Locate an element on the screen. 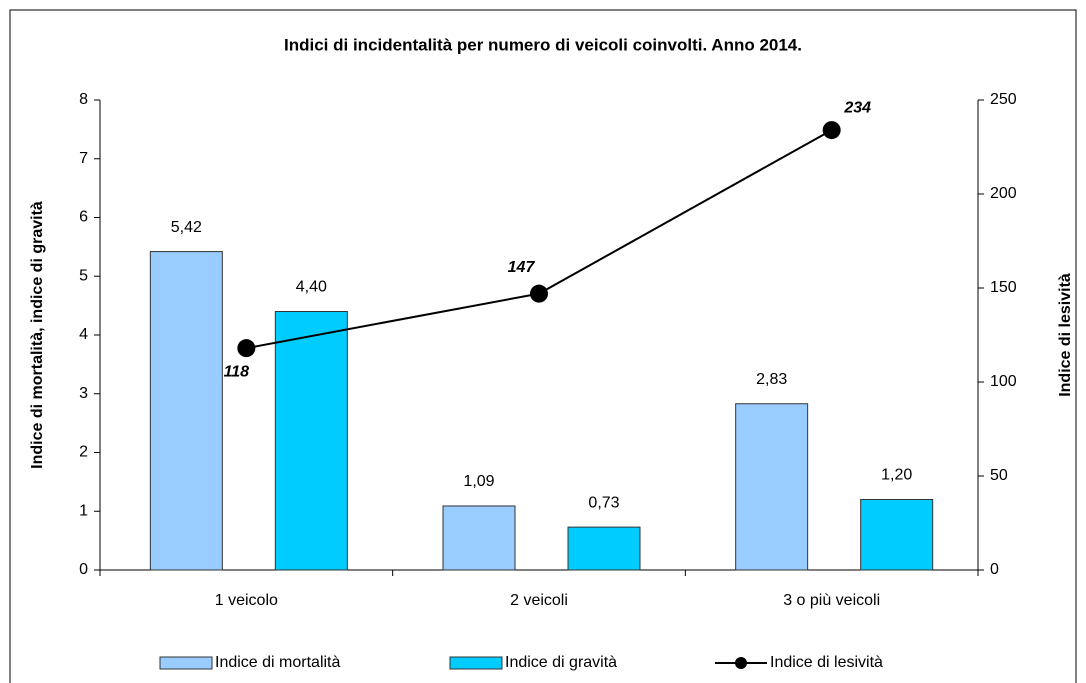 The height and width of the screenshot is (683, 1086). y2-tick-label: 150 is located at coordinates (1003, 287).